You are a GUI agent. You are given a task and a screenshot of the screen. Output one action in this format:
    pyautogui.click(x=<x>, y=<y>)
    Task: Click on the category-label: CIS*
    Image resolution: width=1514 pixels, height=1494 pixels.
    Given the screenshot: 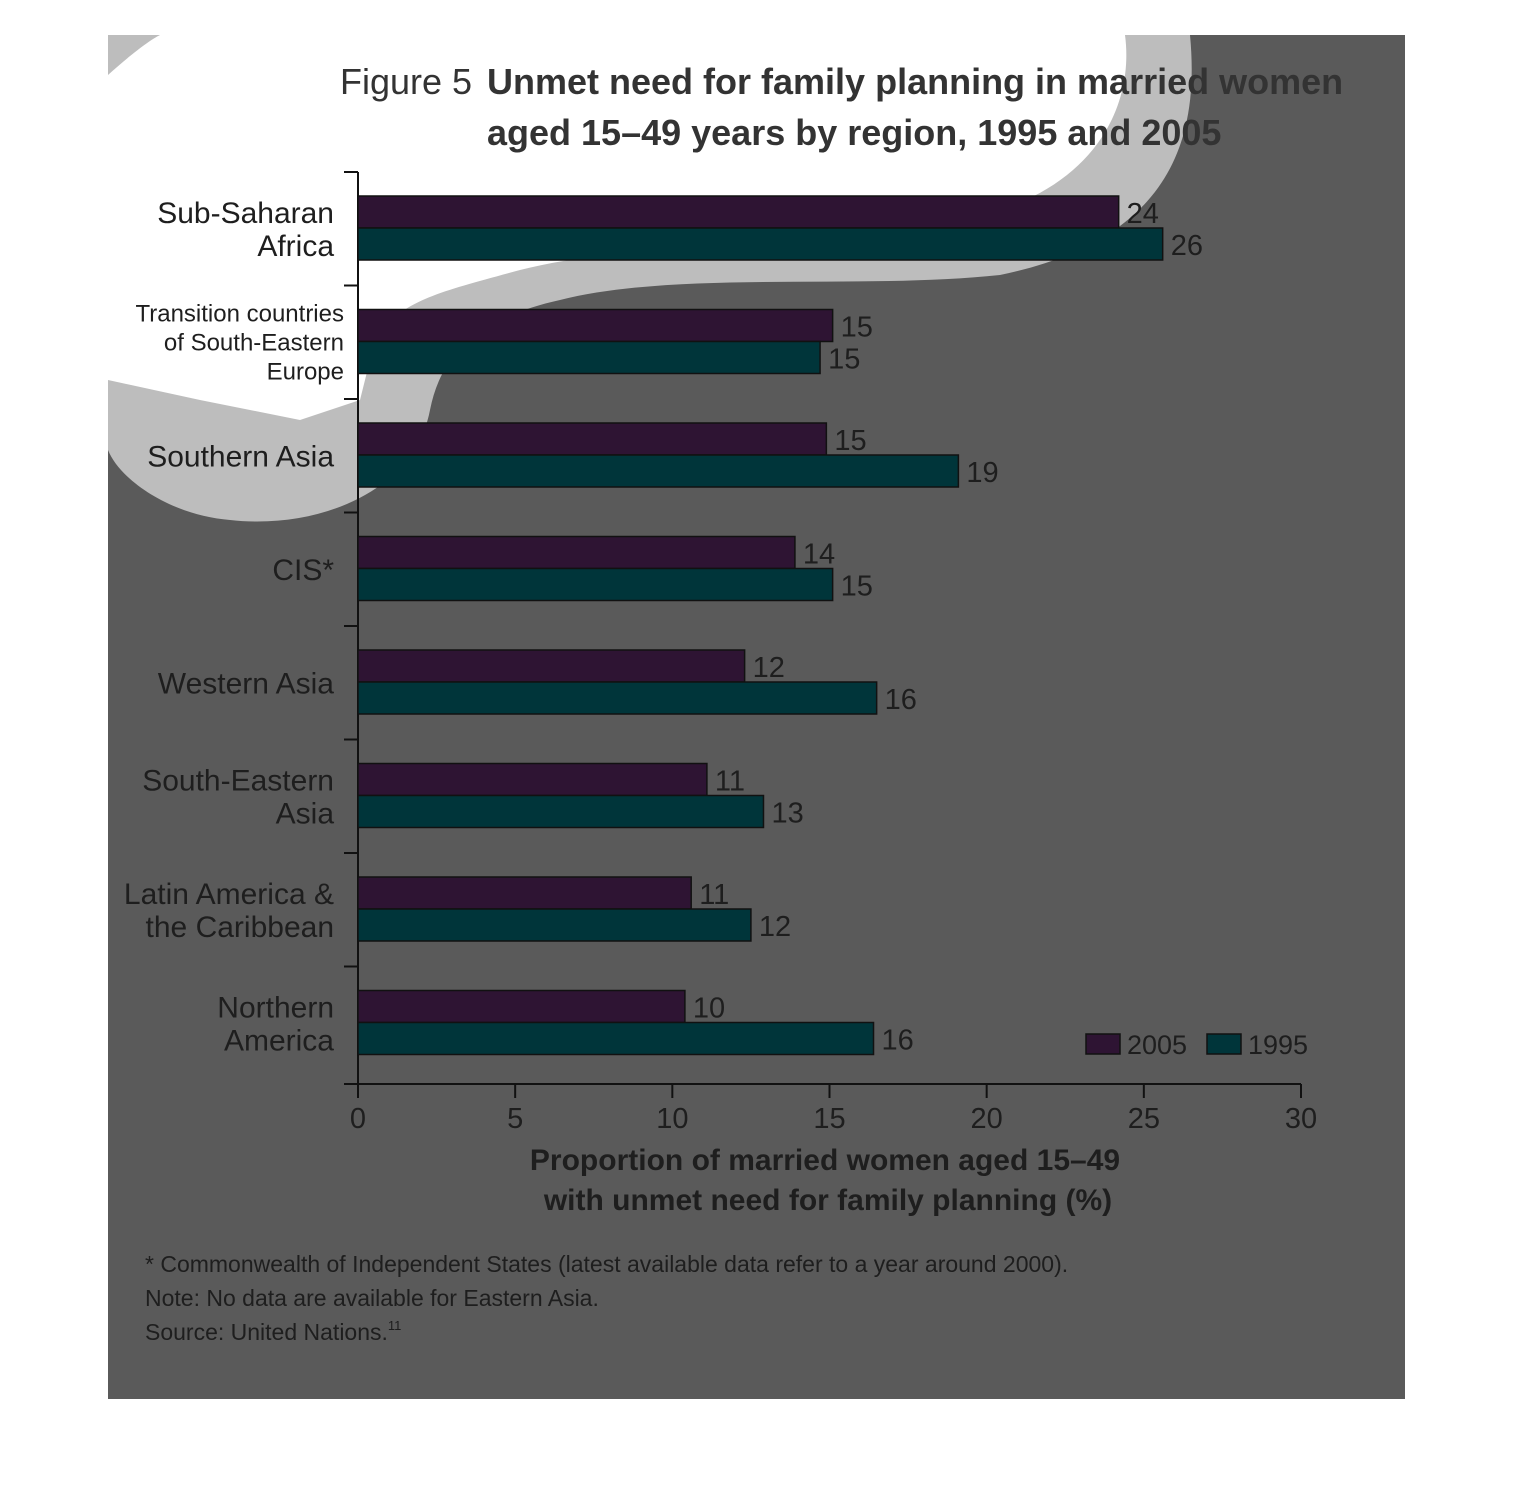 What is the action you would take?
    pyautogui.click(x=303, y=570)
    